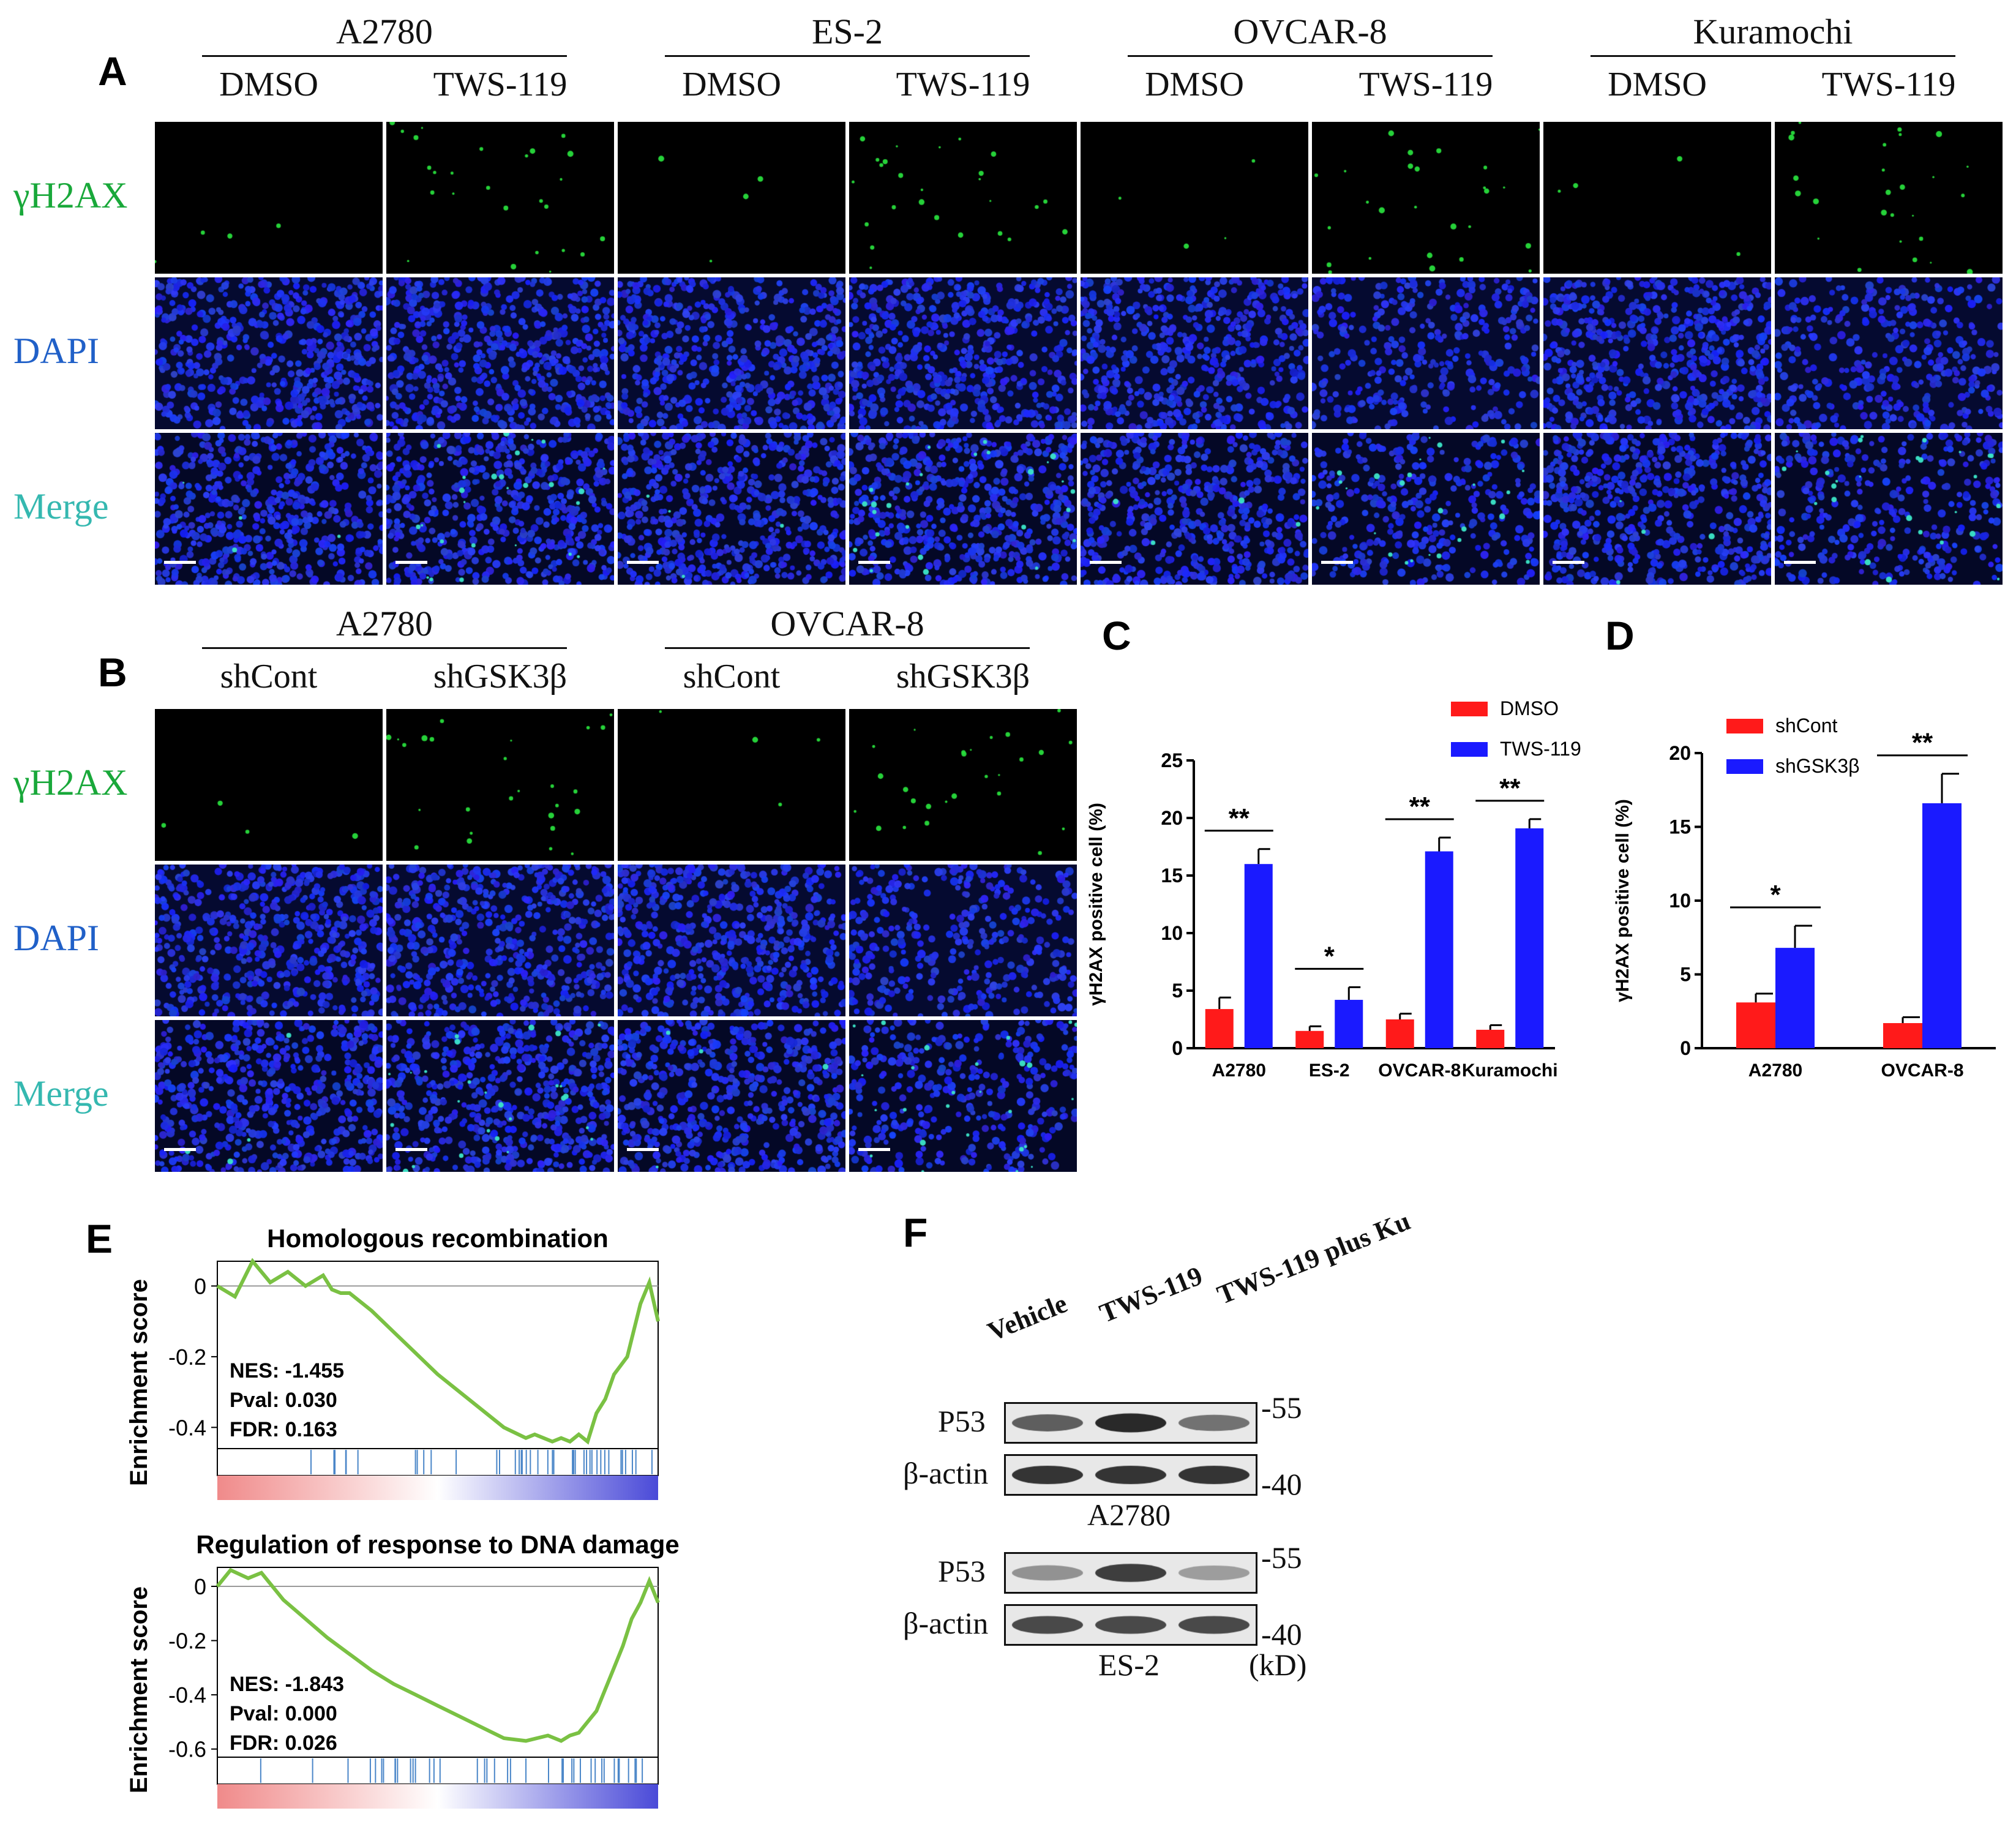  I want to click on y-tick-label: -0.6, so click(187, 1749).